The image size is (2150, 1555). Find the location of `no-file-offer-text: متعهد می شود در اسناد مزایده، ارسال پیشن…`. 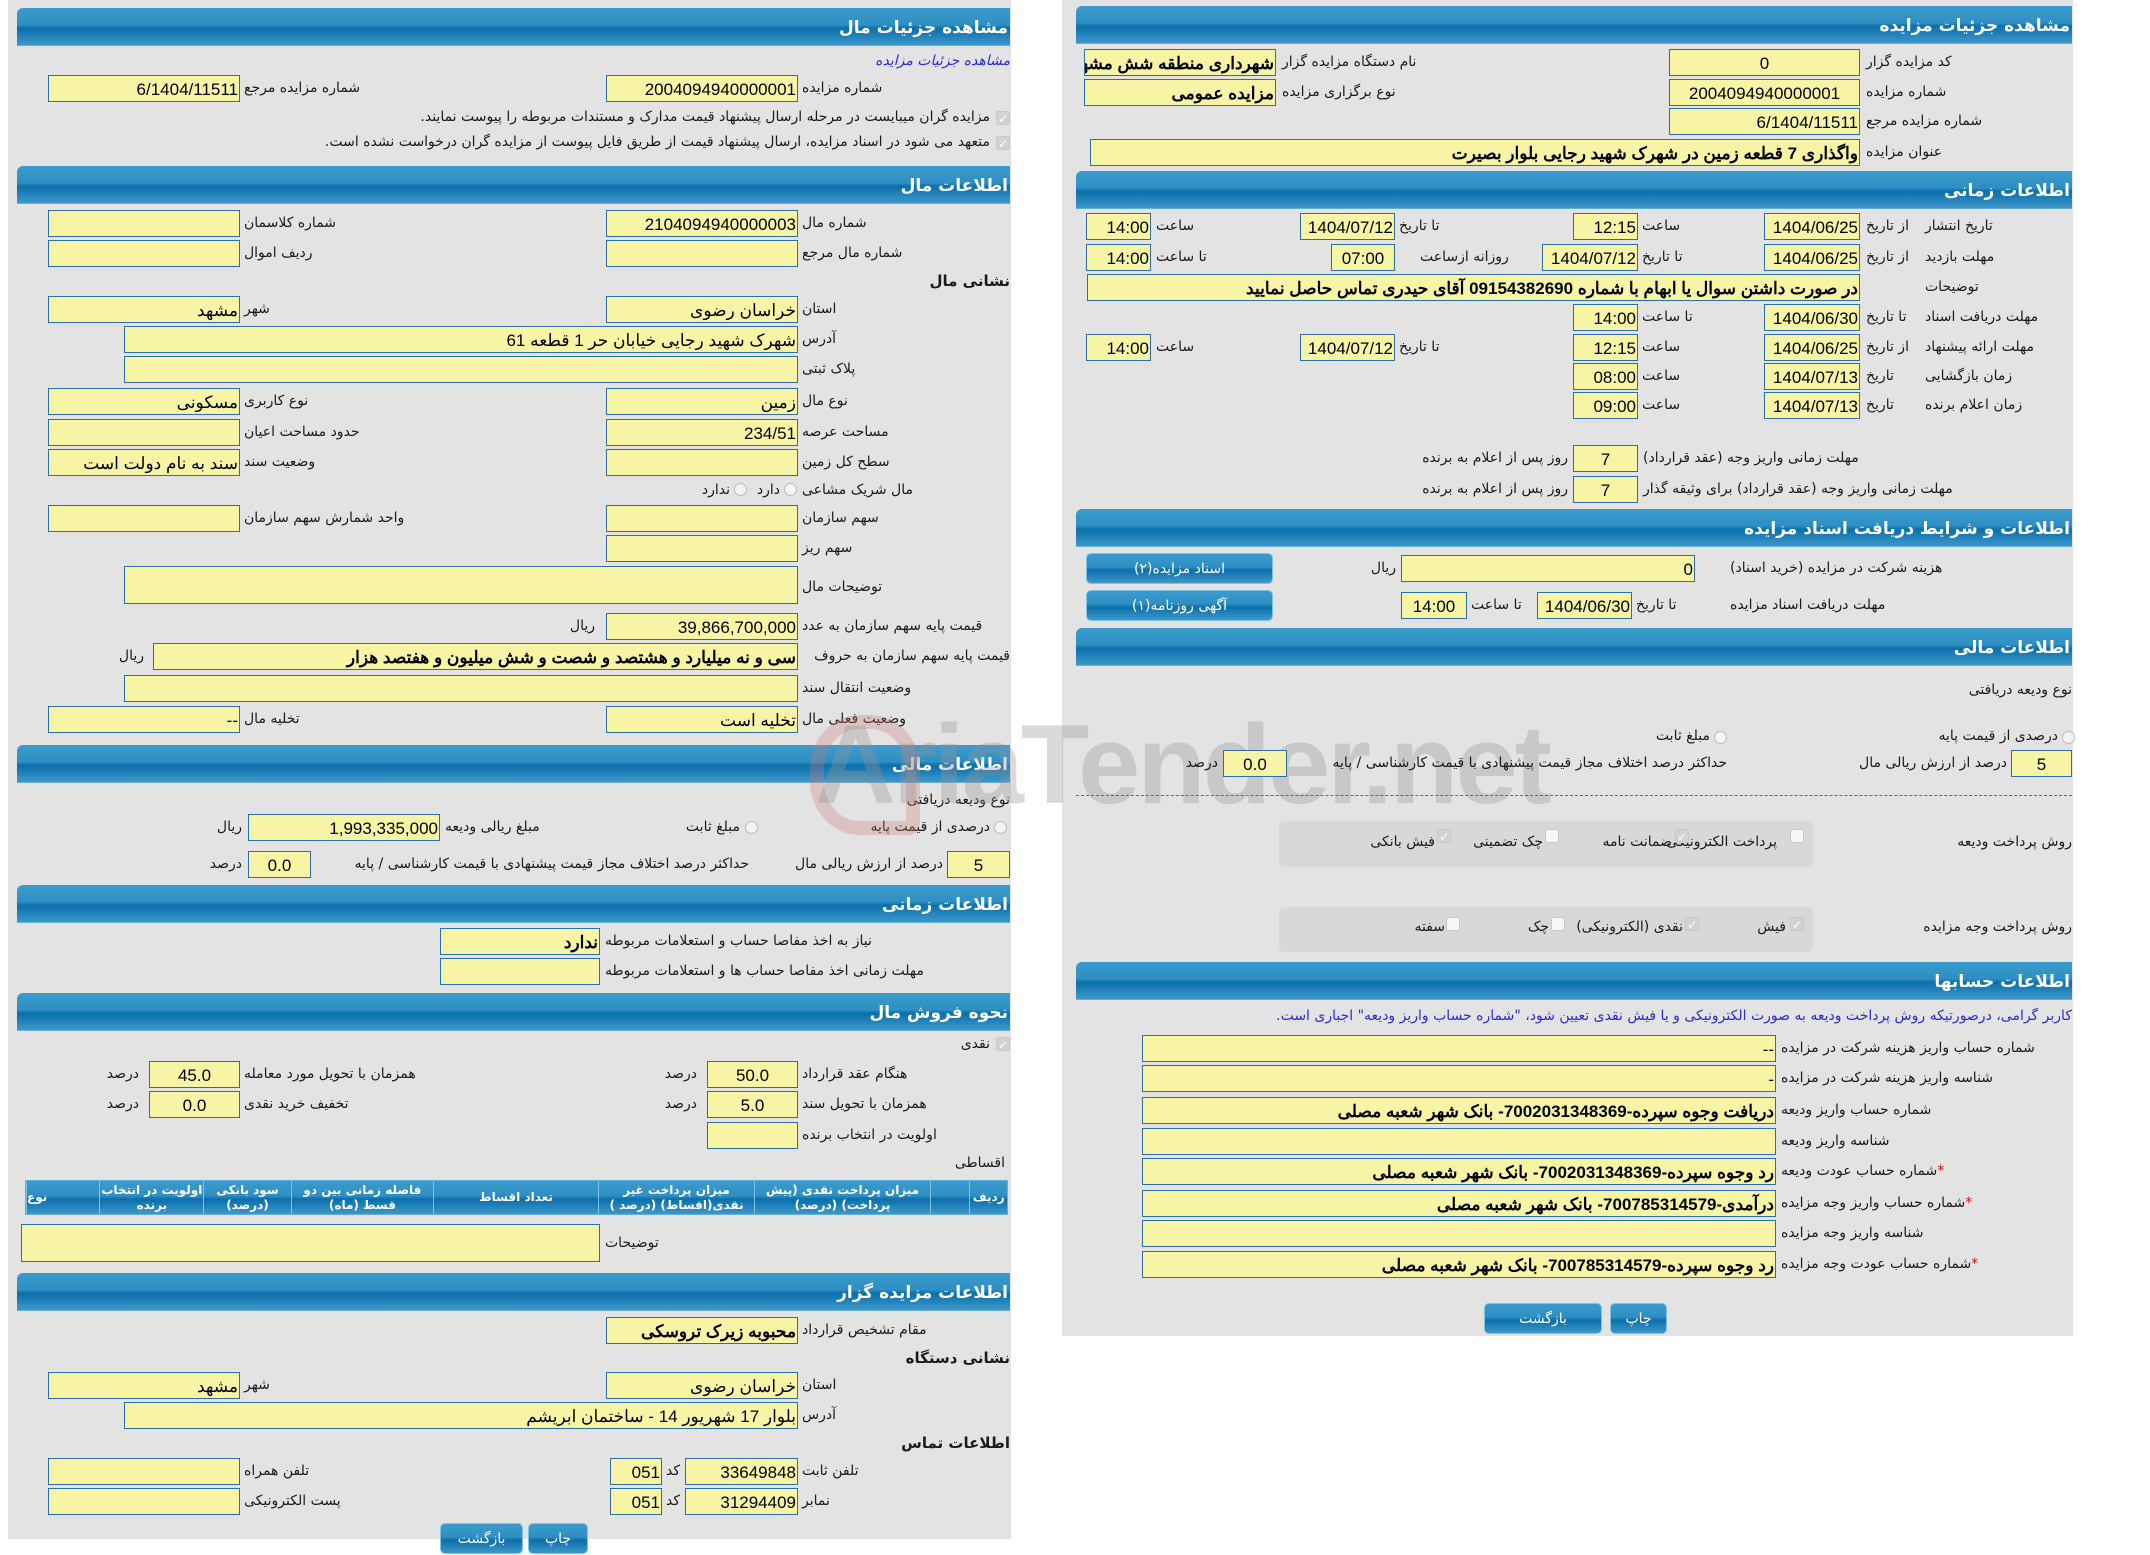

no-file-offer-text: متعهد می شود در اسناد مزایده، ارسال پیشن… is located at coordinates (657, 142).